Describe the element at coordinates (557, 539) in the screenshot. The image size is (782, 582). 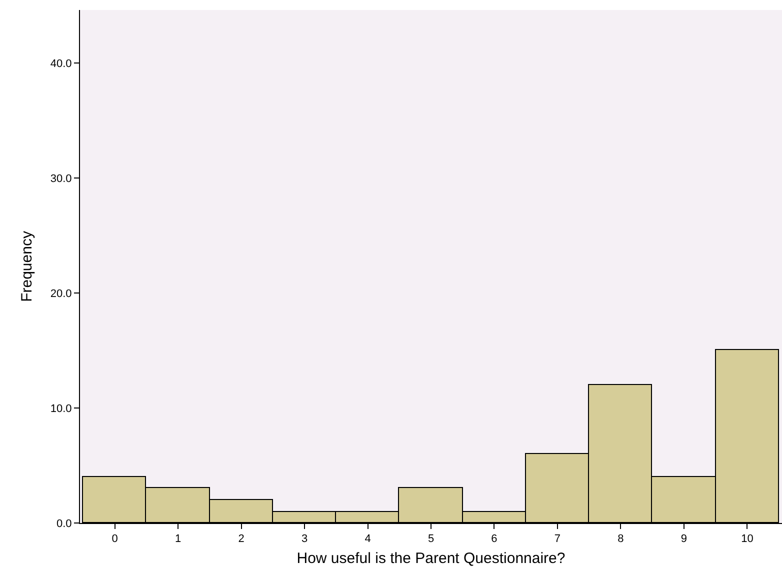
I see `x-tick-label: 7` at that location.